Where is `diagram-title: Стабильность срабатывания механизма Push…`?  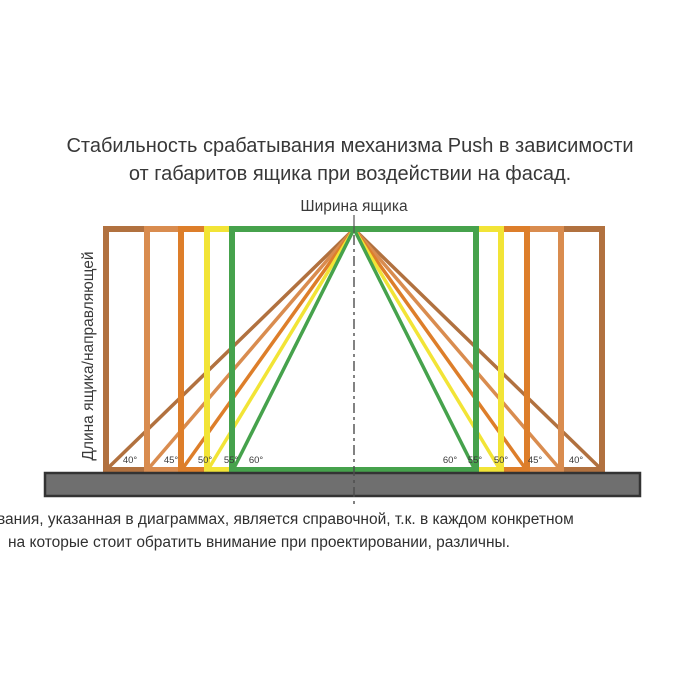
diagram-title: Стабильность срабатывания механизма Push… is located at coordinates (350, 160).